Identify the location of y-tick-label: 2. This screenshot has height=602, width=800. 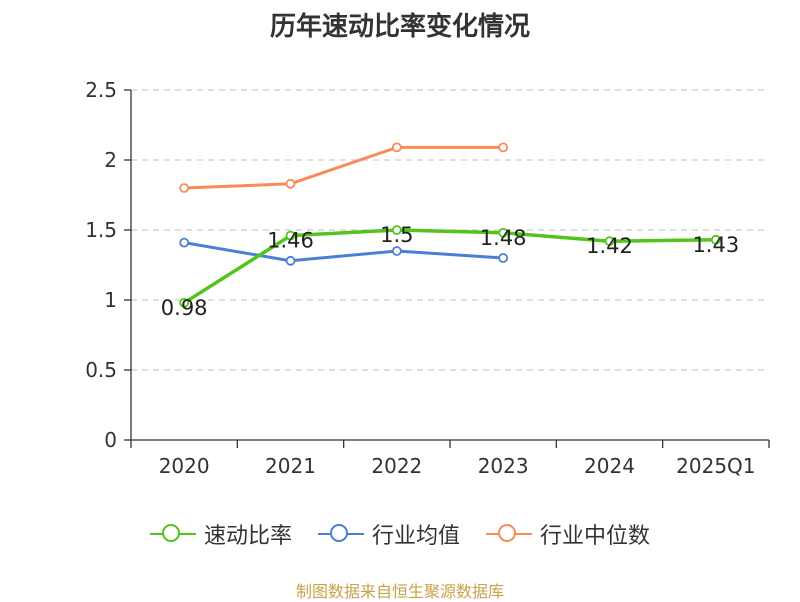
(110, 160).